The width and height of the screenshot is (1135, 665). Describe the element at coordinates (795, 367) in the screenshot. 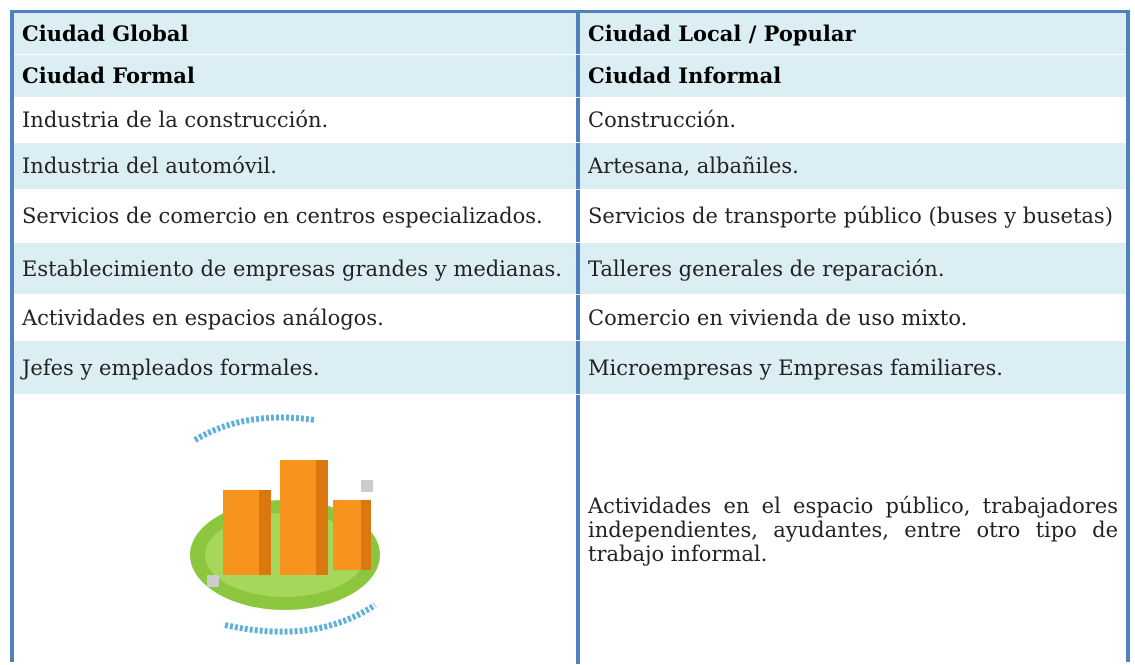

I see `cell-text: Microempresas y Empresas familiares.` at that location.